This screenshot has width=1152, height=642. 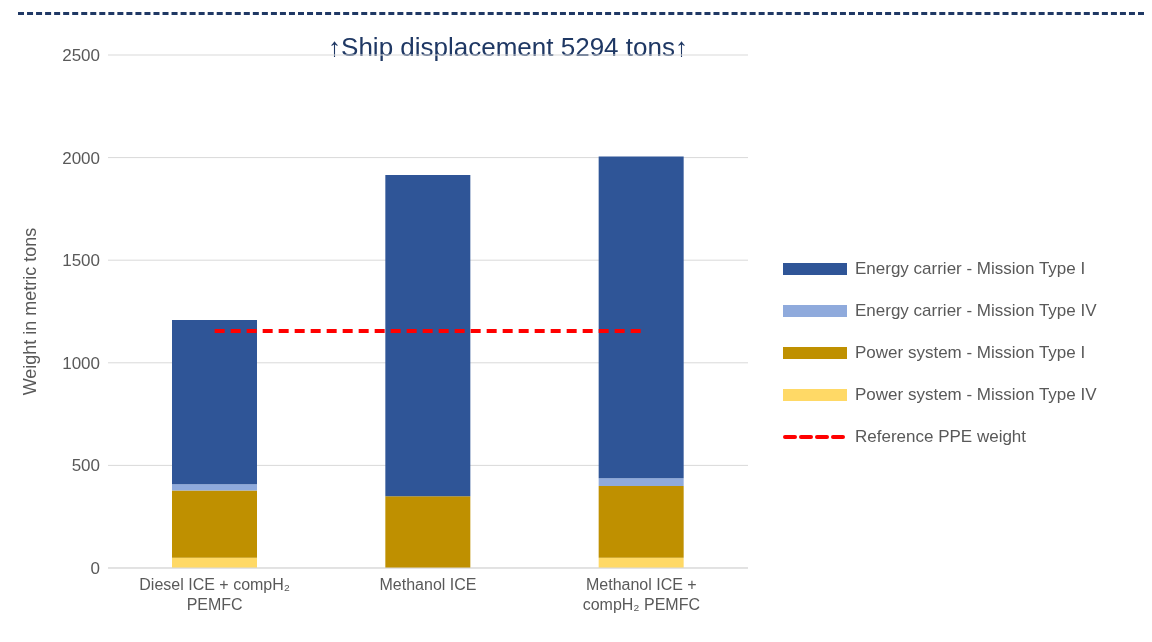 What do you see at coordinates (95, 569) in the screenshot?
I see `y-tick-label: 0` at bounding box center [95, 569].